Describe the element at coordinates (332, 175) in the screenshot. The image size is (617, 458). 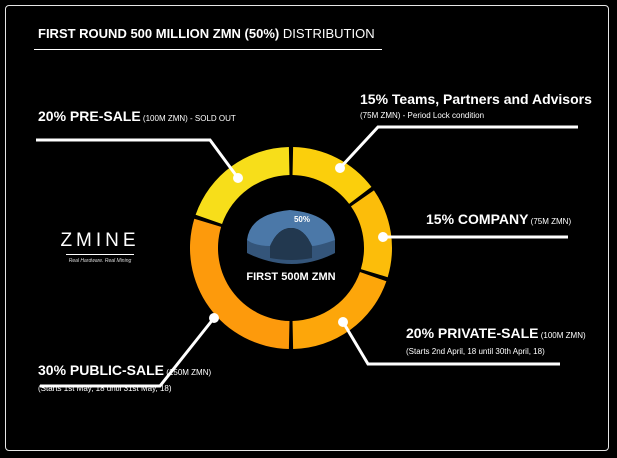
I see `slice-teams-partners-and-advisors` at that location.